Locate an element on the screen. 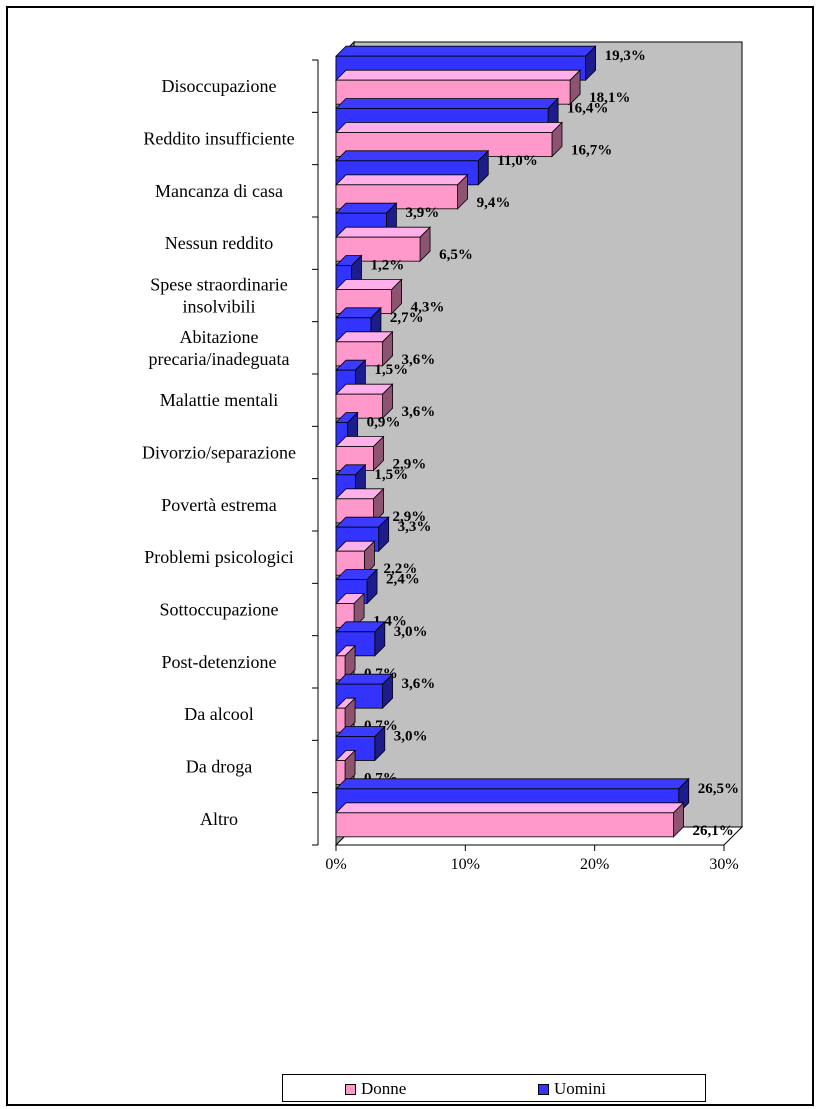 The height and width of the screenshot is (1109, 822). legend-swatch-uomini is located at coordinates (543, 1089).